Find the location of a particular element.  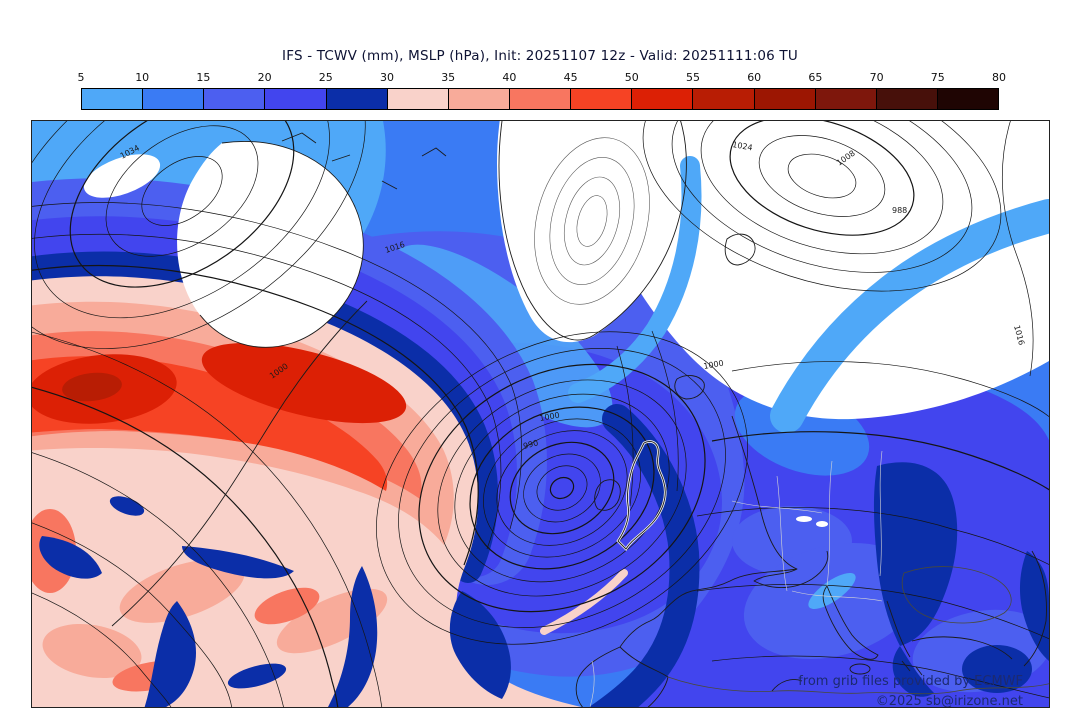

colorbar-tick-25: 25 is located at coordinates (325, 77).